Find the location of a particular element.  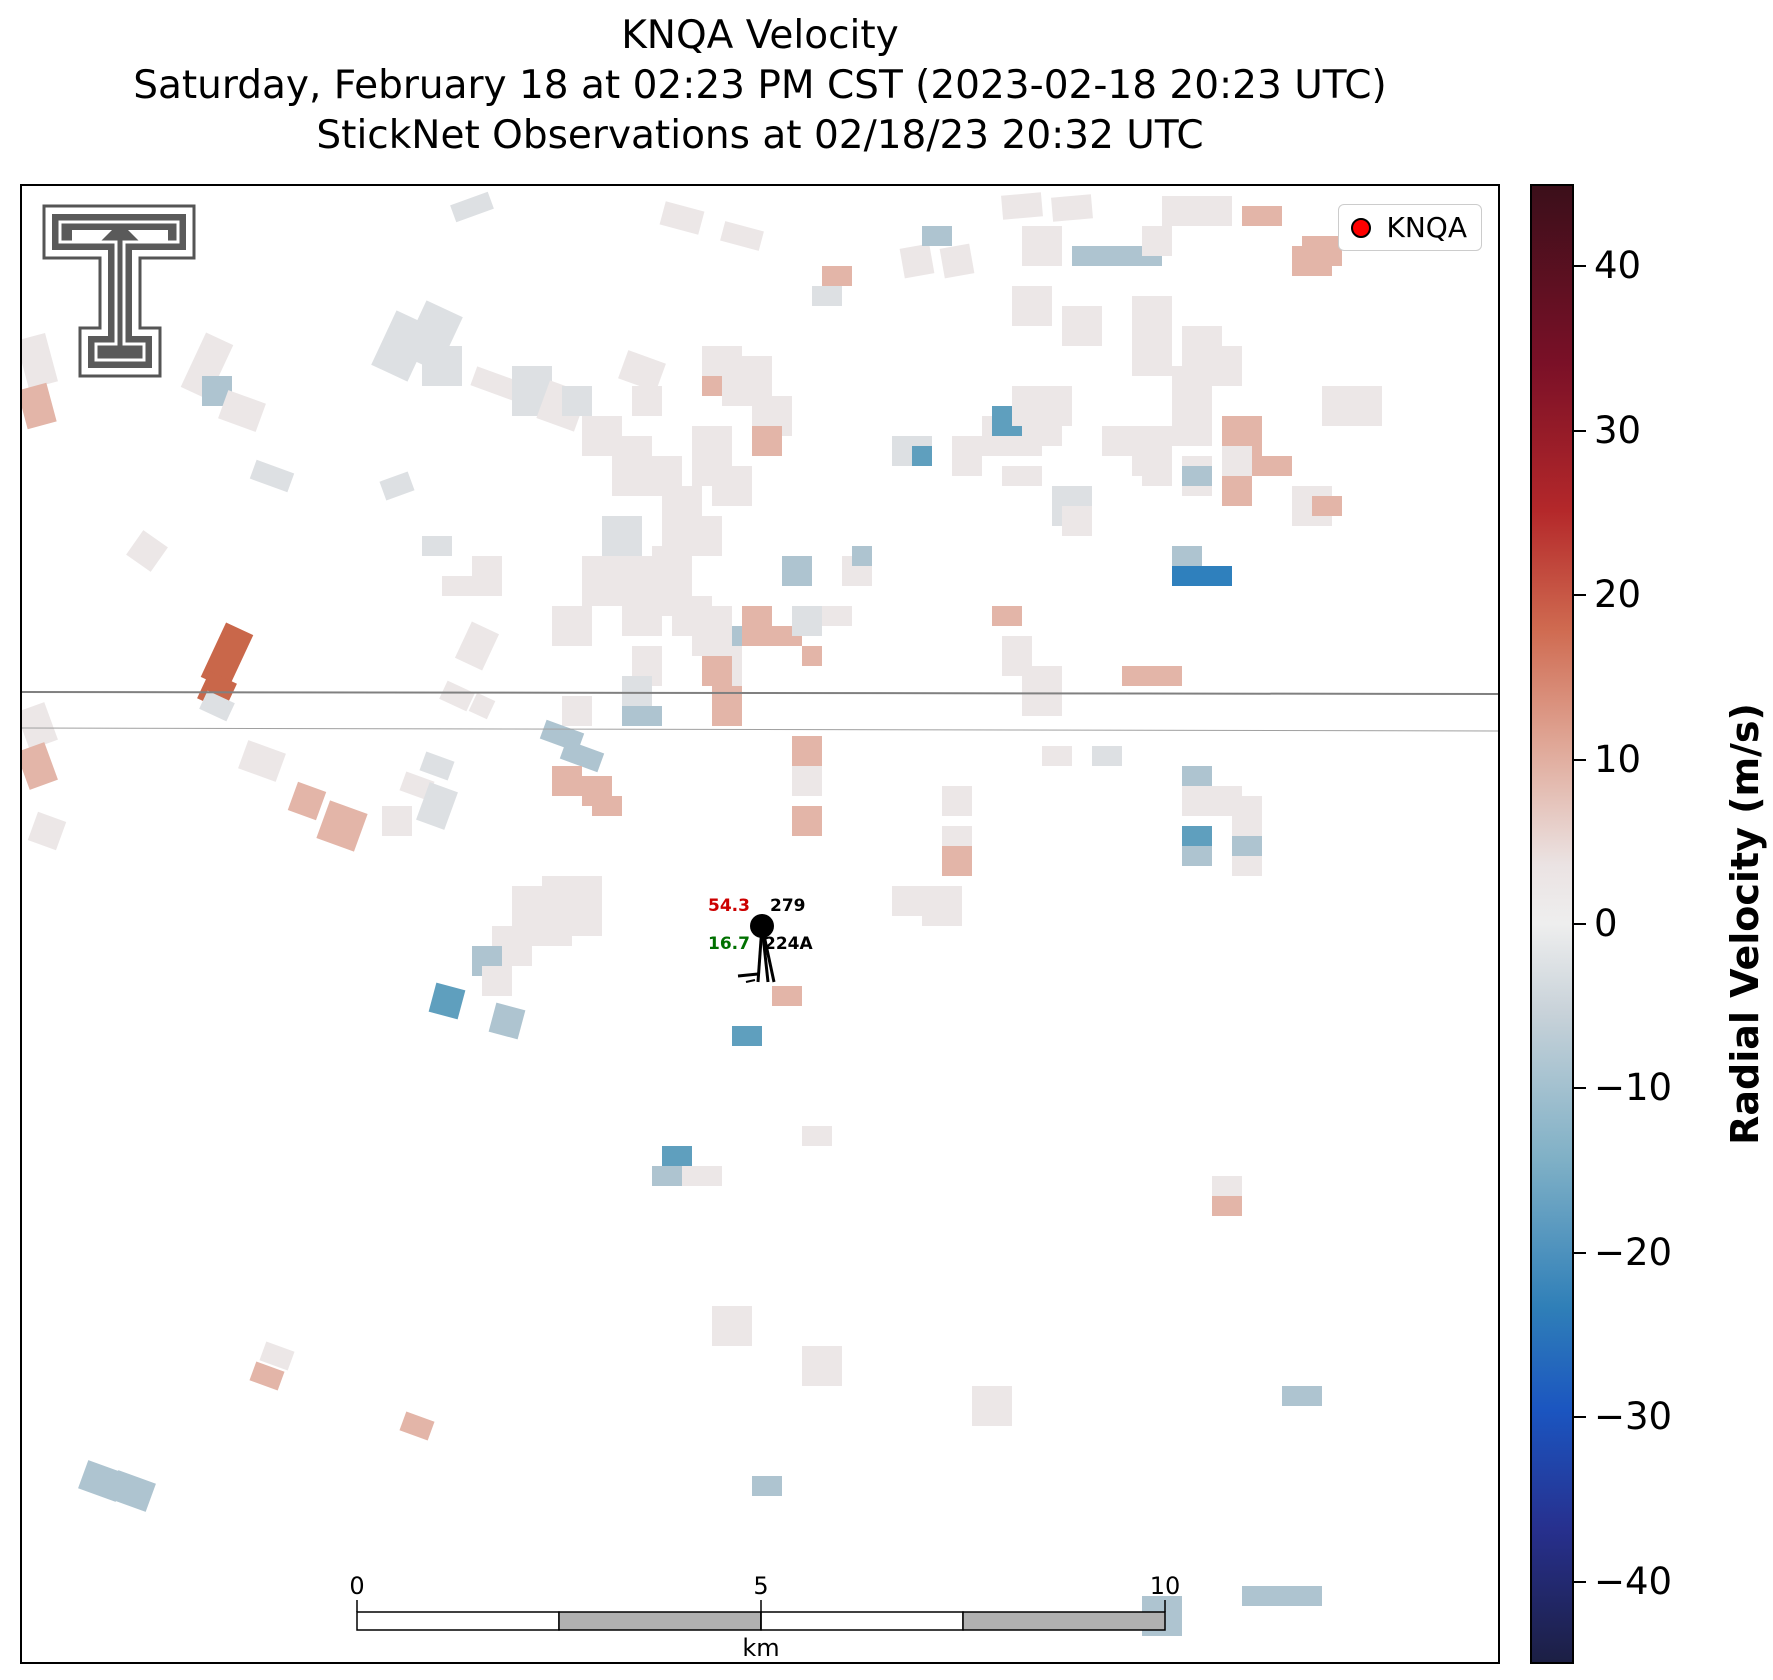

radar-site-marker-icon is located at coordinates (1360, 227).